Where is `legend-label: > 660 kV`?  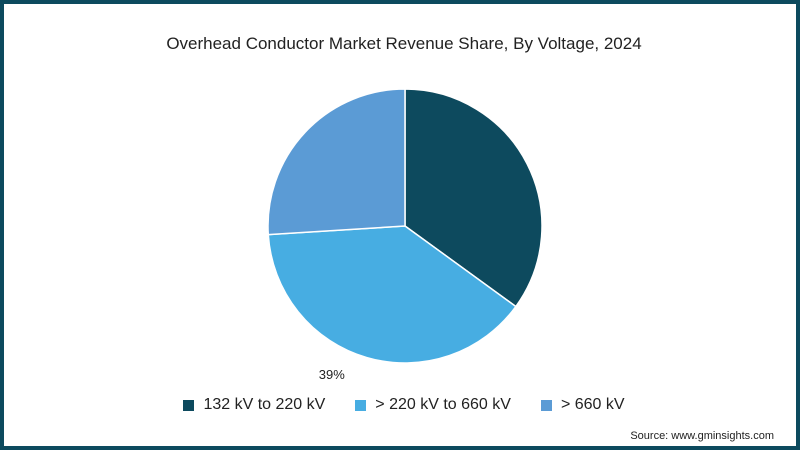
legend-label: > 660 kV is located at coordinates (592, 404).